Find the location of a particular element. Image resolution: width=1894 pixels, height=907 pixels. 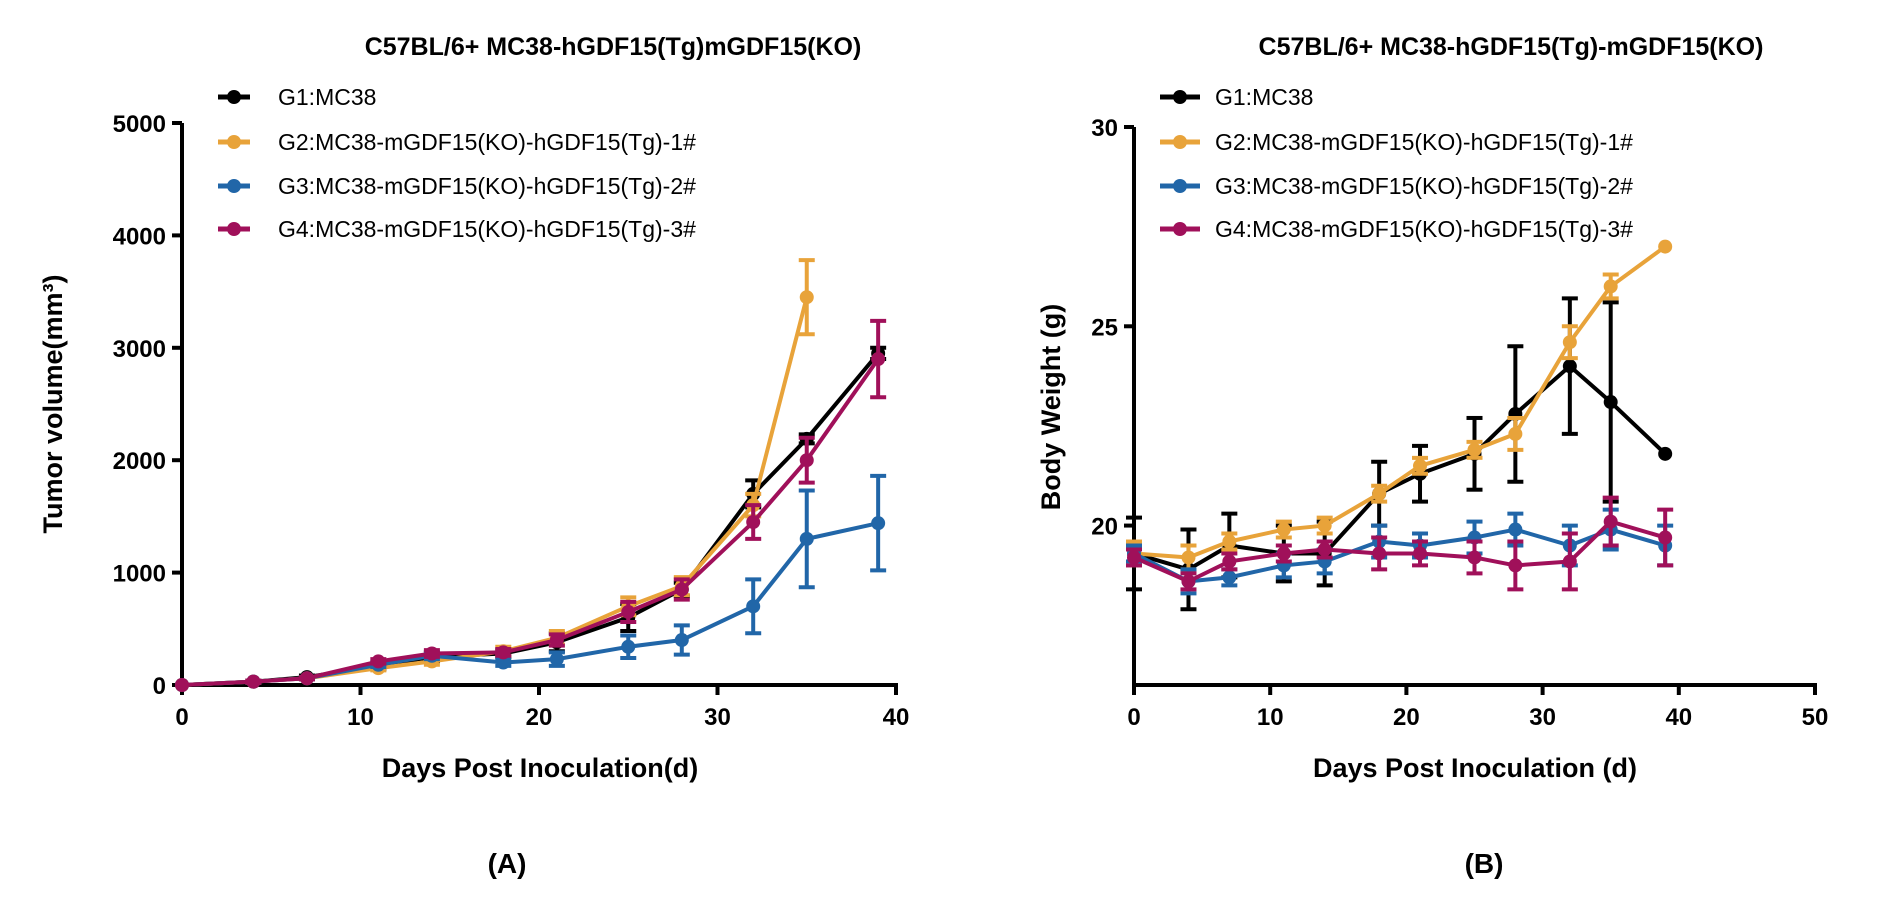

chart-title: C57BL/6+ MC38-hGDF15(Tg)mGDF15(KO) is located at coordinates (613, 47).